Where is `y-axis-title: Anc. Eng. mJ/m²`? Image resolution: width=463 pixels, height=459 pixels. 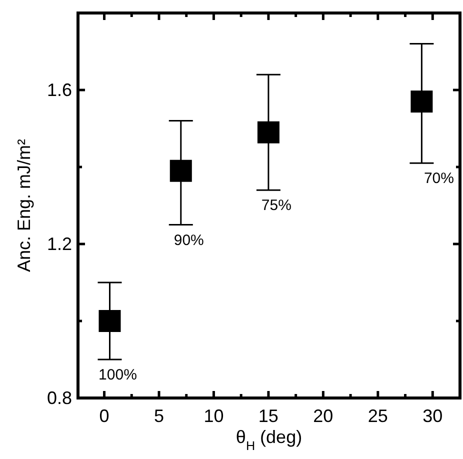 y-axis-title: Anc. Eng. mJ/m² is located at coordinates (24, 205).